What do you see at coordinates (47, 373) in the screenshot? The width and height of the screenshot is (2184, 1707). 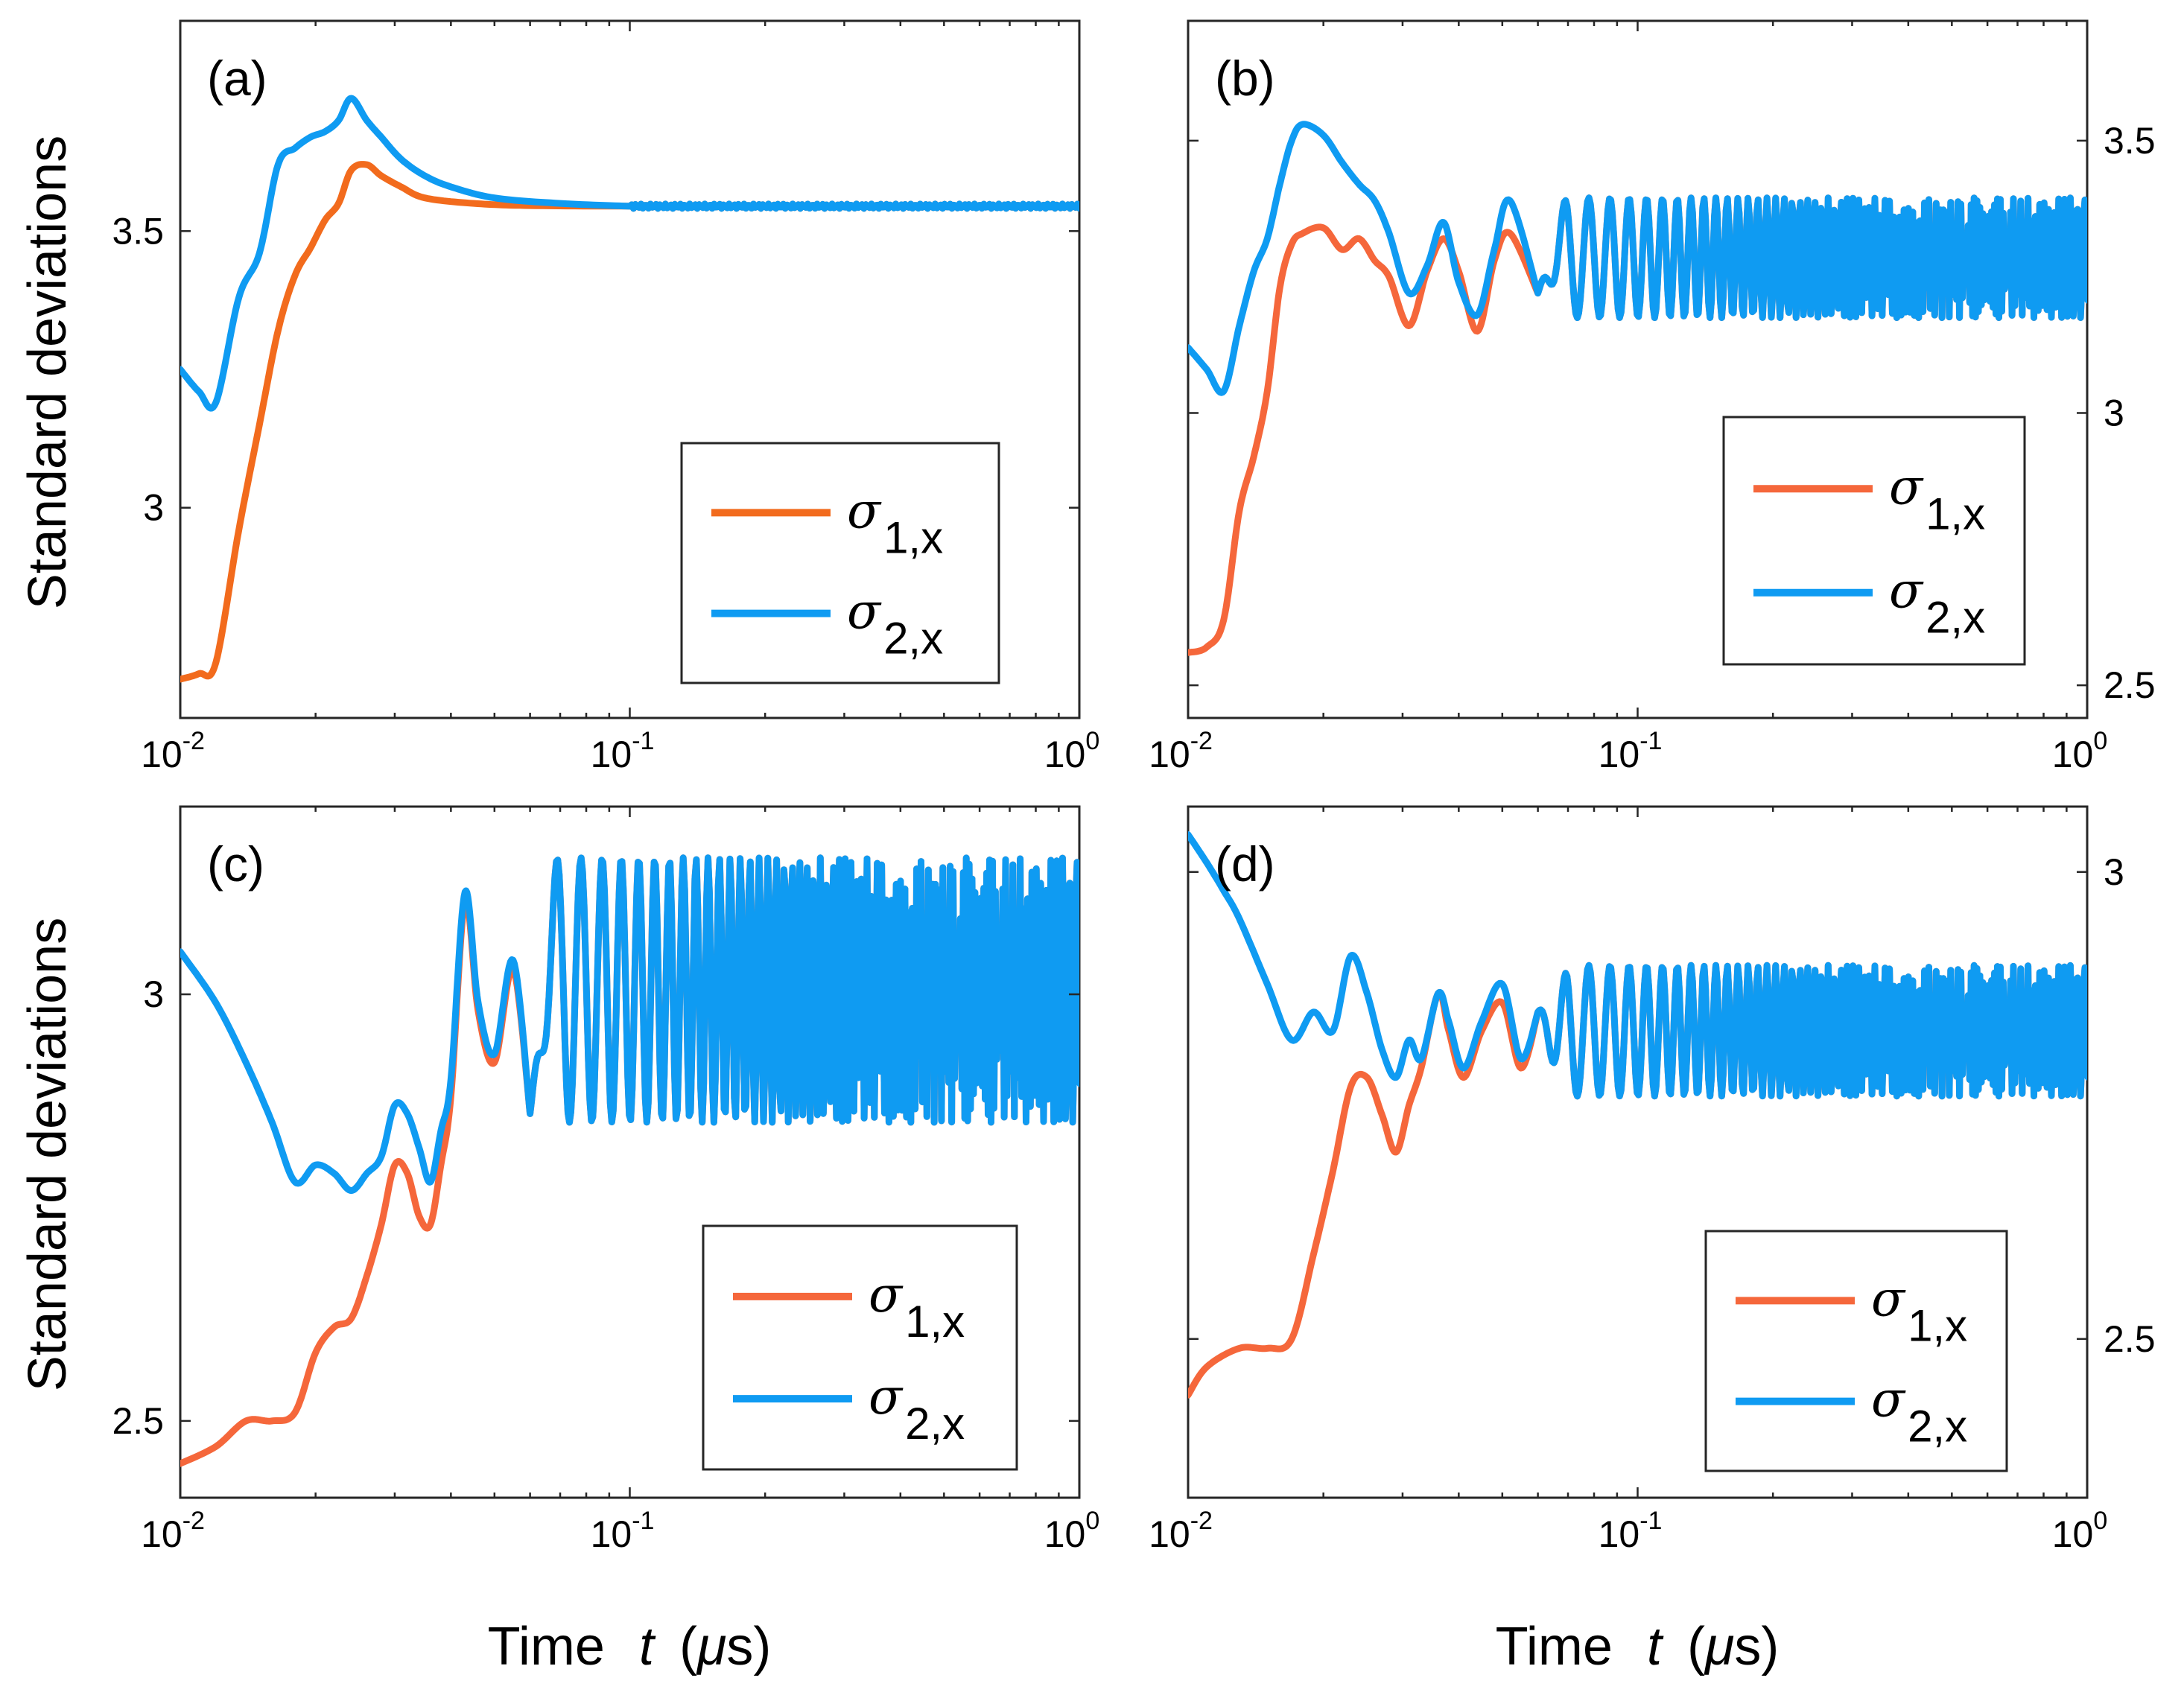 I see `ylabel-top: Standard deviations` at bounding box center [47, 373].